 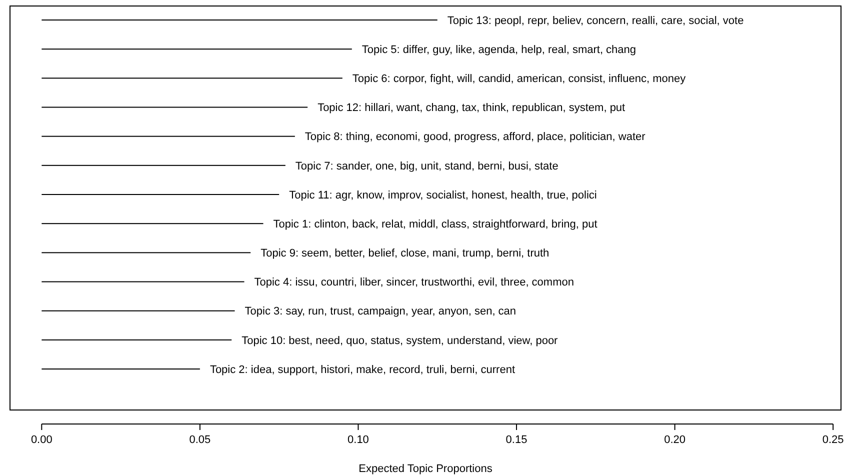 I want to click on x-tick-label: 0.20, so click(x=675, y=440).